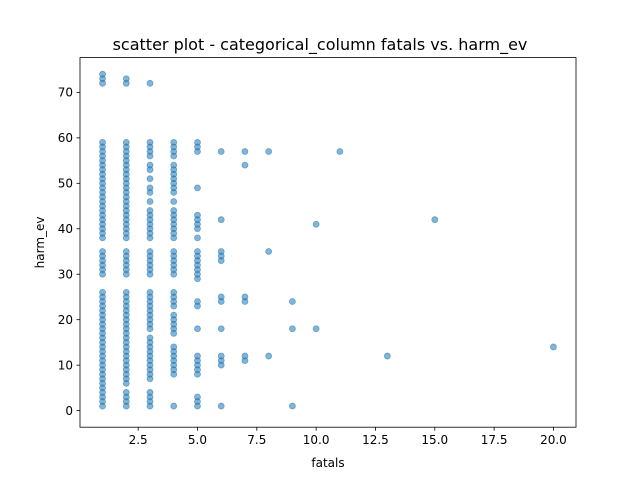 This screenshot has height=484, width=640. I want to click on x-axis-label: fatals, so click(327, 463).